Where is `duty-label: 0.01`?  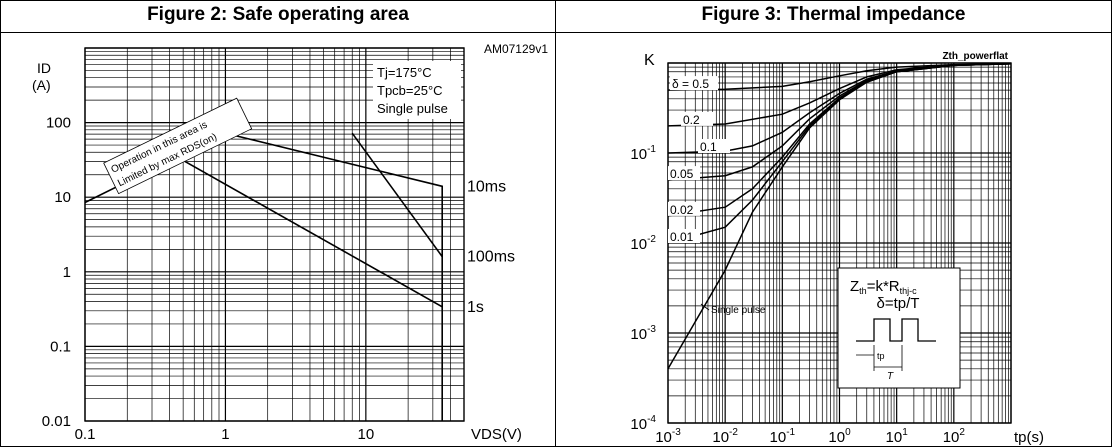
duty-label: 0.01 is located at coordinates (682, 237).